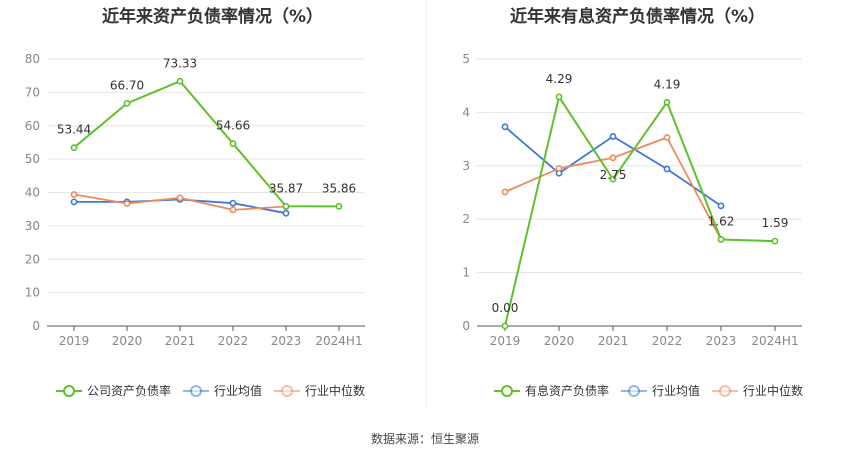 The width and height of the screenshot is (850, 459). Describe the element at coordinates (129, 390) in the screenshot. I see `legend-label: 公司资产负债率` at that location.